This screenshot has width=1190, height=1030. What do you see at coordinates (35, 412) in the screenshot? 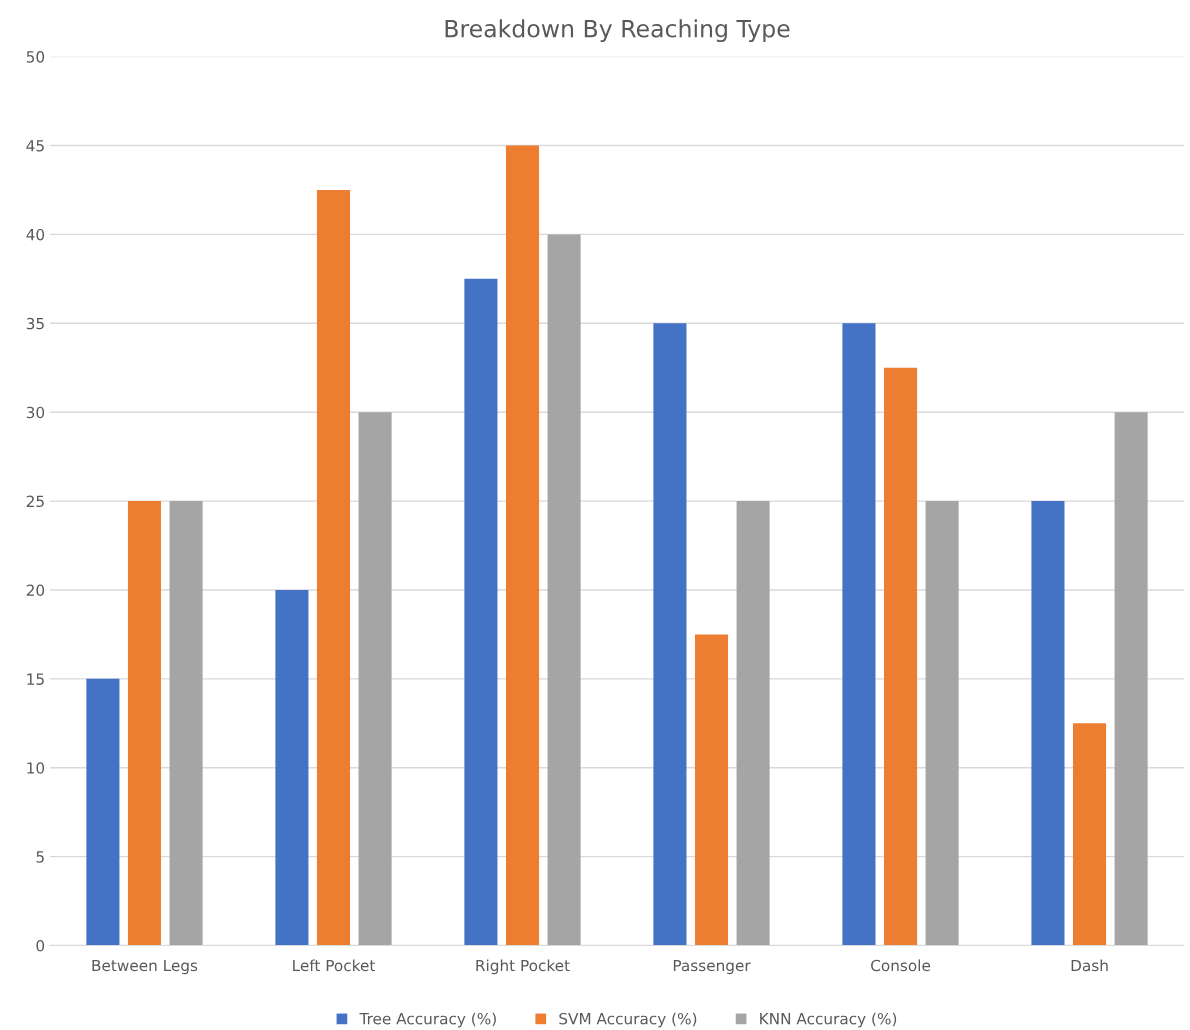
I see `y-tick-label: 30` at bounding box center [35, 412].